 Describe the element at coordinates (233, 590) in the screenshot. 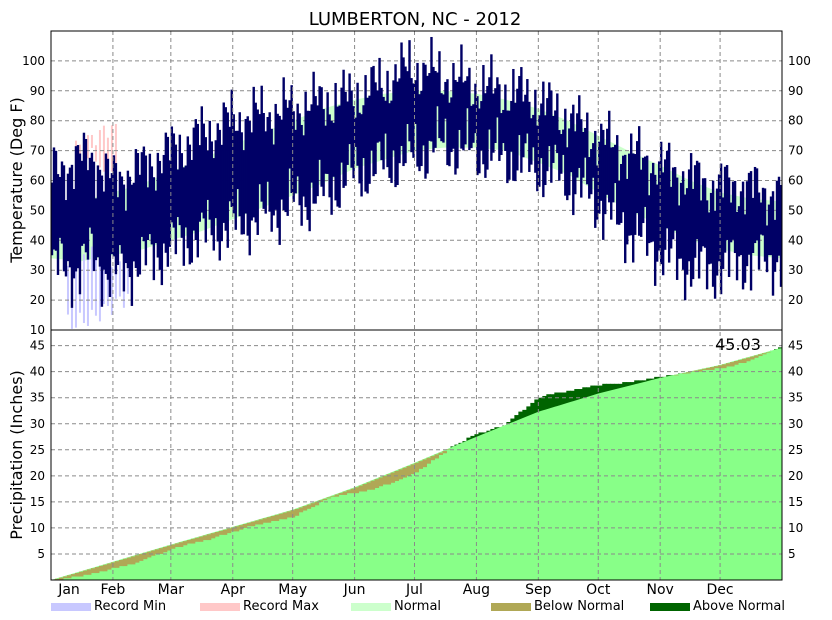

I see `month-label: Apr` at that location.